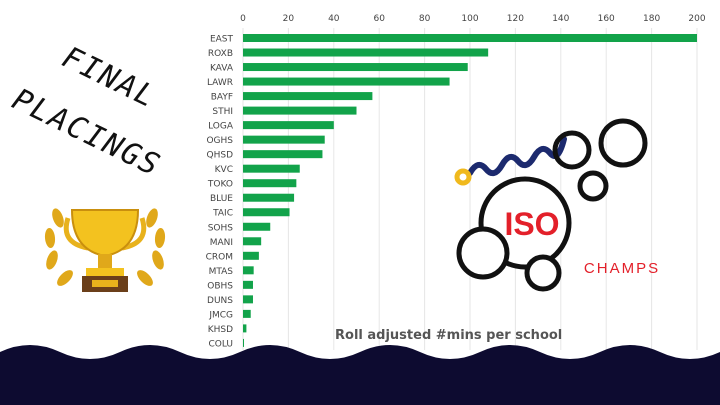  I want to click on category-label: DUNS, so click(220, 301).